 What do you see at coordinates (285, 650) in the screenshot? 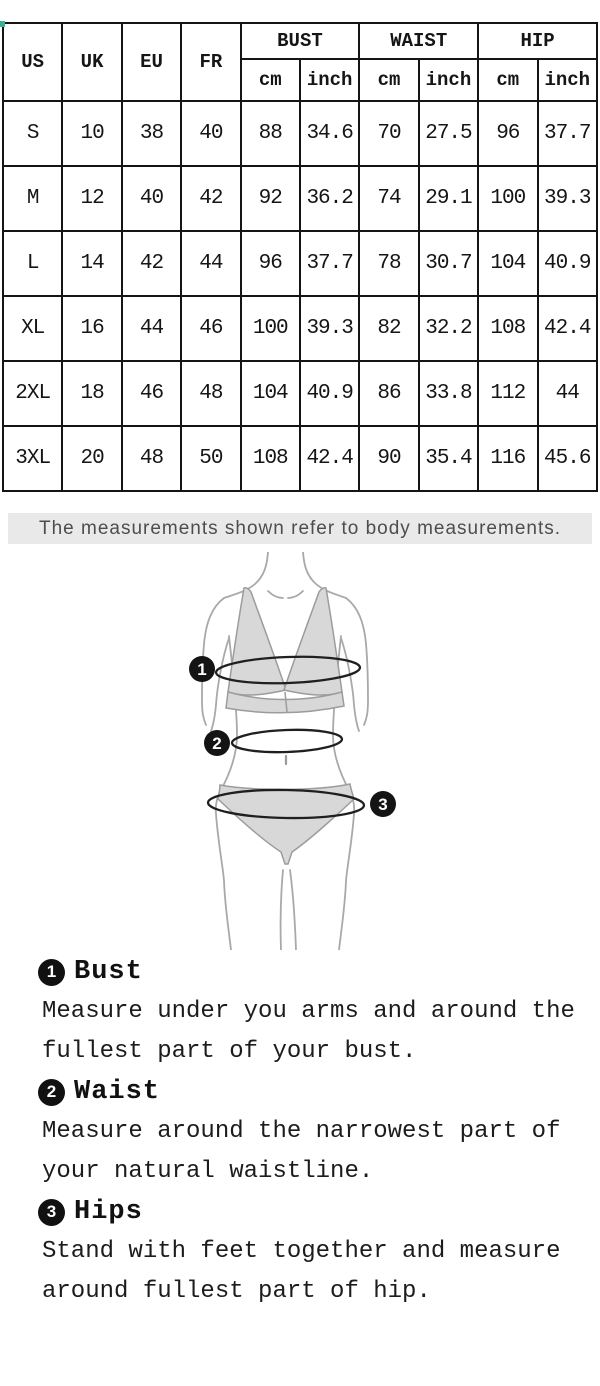
I see `bikini-top` at bounding box center [285, 650].